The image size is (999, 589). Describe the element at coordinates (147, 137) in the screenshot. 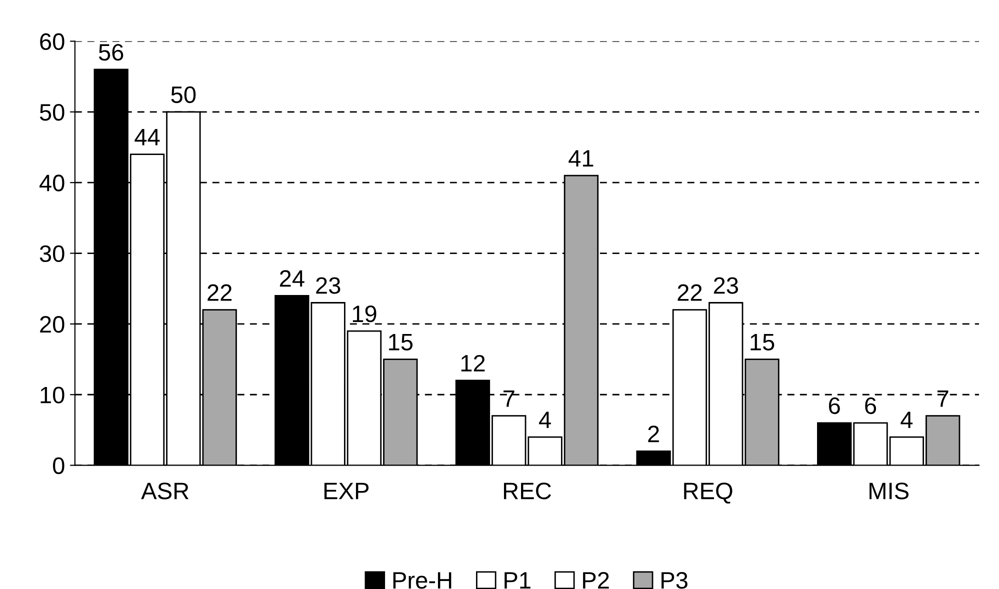

I see `data-label: 44` at that location.